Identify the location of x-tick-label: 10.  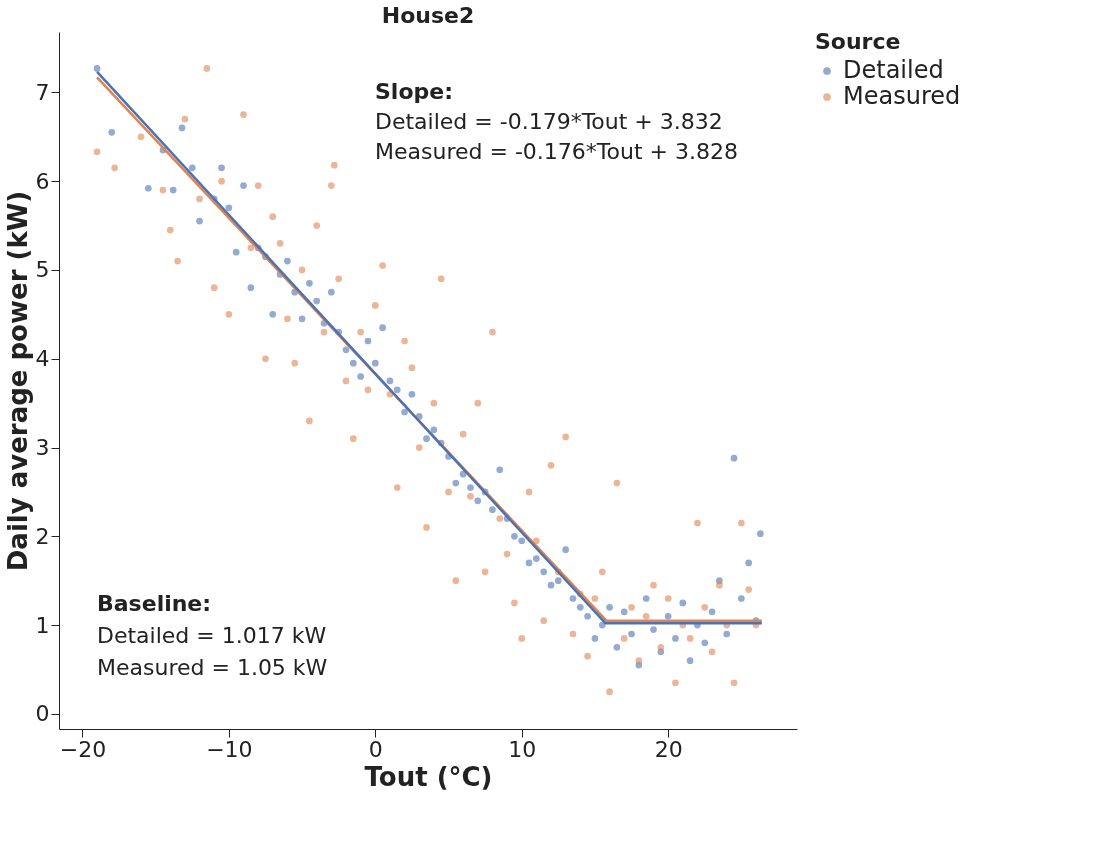
(522, 749).